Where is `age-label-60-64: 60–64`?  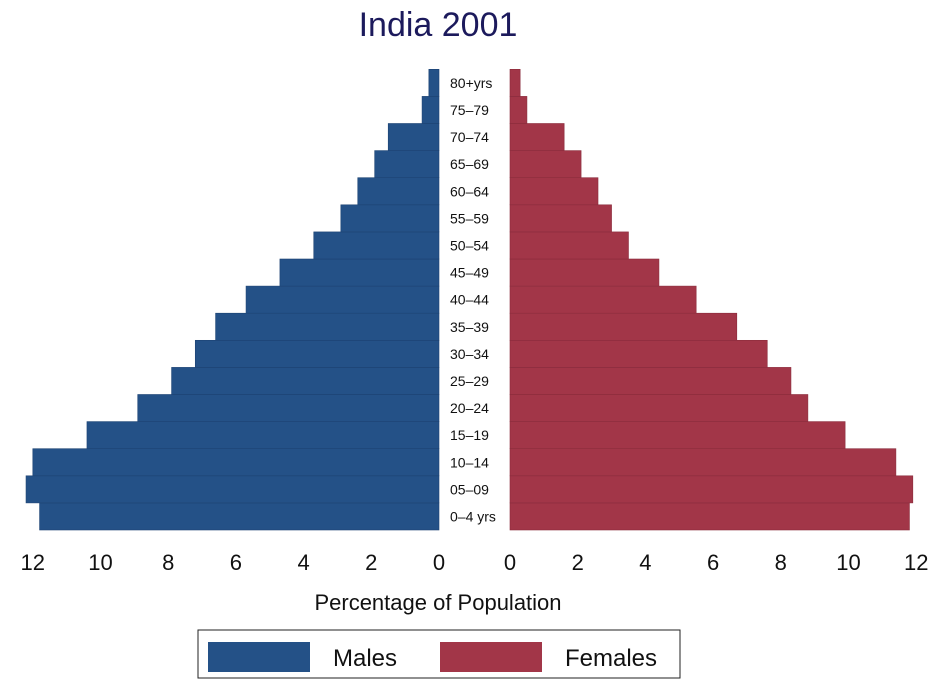
age-label-60-64: 60–64 is located at coordinates (469, 191).